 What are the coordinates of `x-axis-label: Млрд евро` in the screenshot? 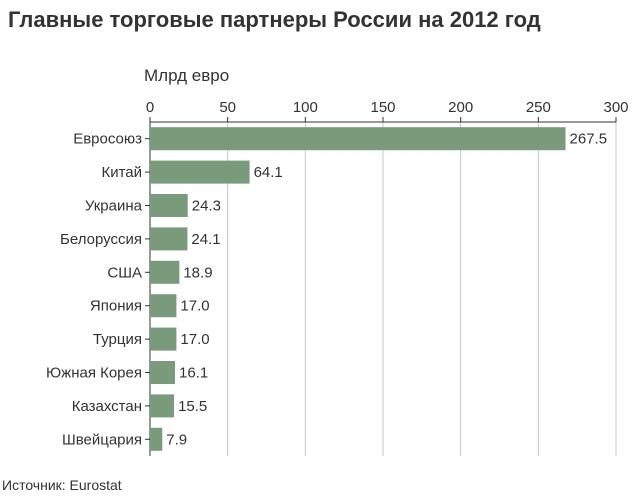 It's located at (187, 75).